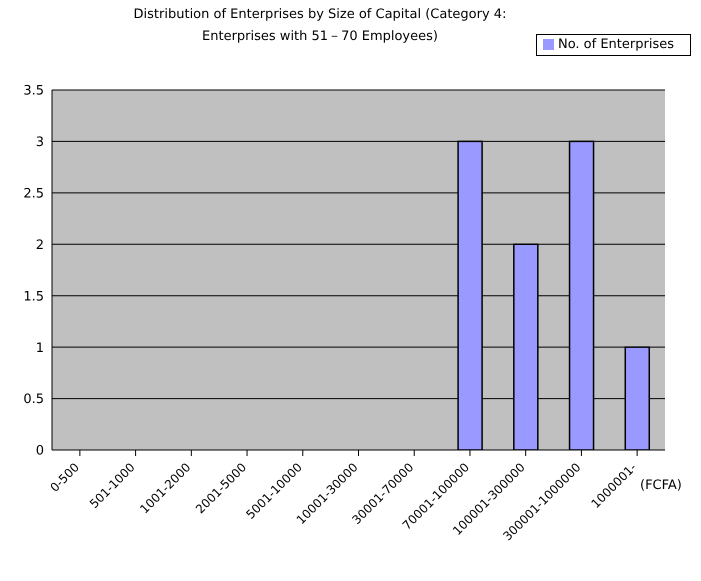 This screenshot has width=701, height=581. What do you see at coordinates (33, 91) in the screenshot?
I see `y-tick-label: 3.5` at bounding box center [33, 91].